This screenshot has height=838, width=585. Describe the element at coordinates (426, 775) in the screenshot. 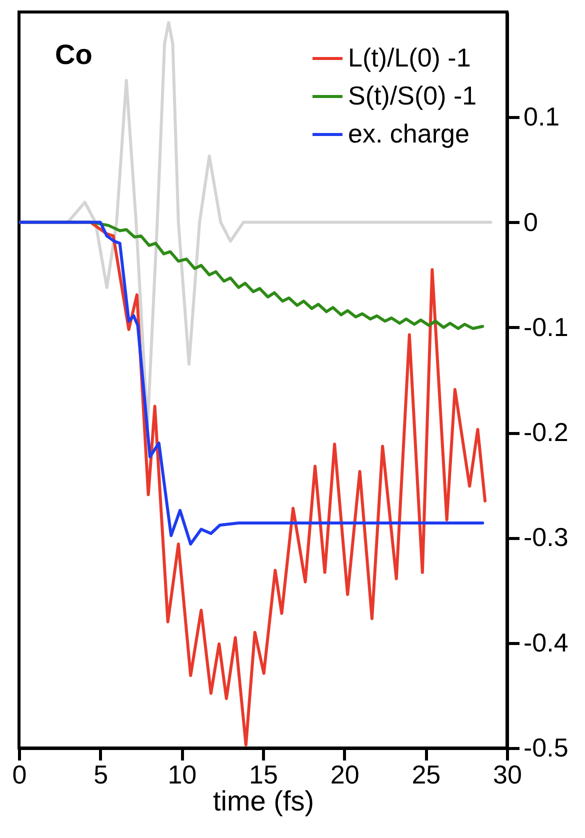

I see `x-tick-label: 25` at that location.